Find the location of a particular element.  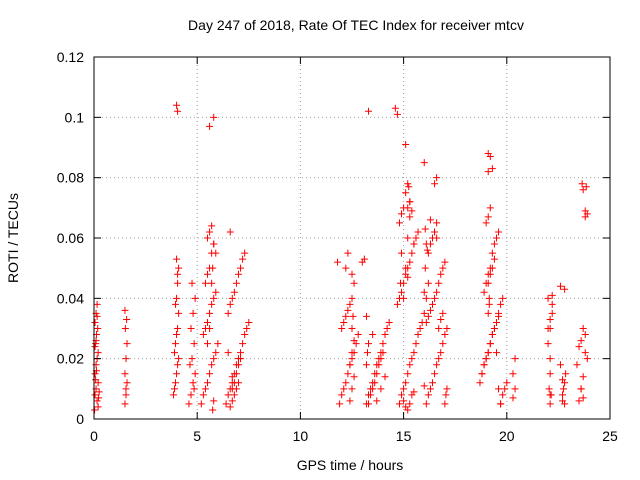

x-tick-label: 5 is located at coordinates (197, 436).